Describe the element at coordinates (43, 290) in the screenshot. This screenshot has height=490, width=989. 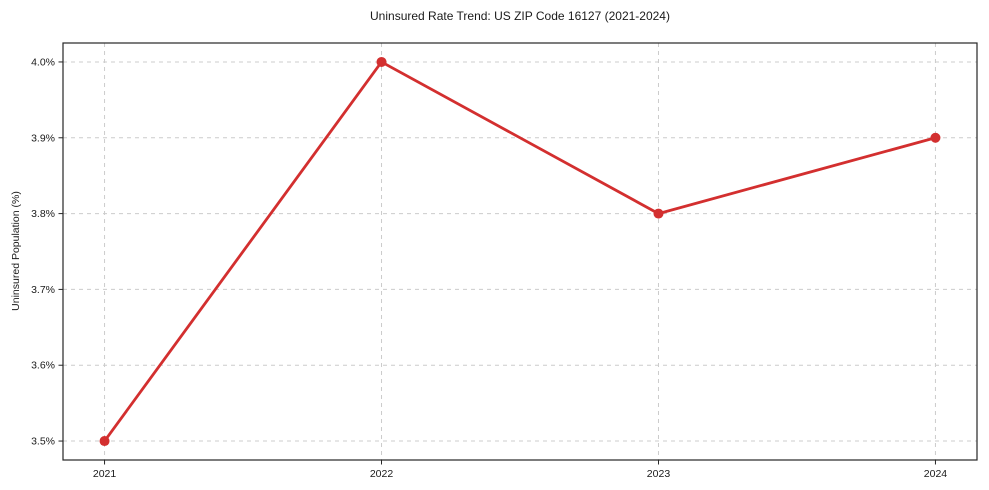
I see `y-tick-label: 3.7%` at that location.